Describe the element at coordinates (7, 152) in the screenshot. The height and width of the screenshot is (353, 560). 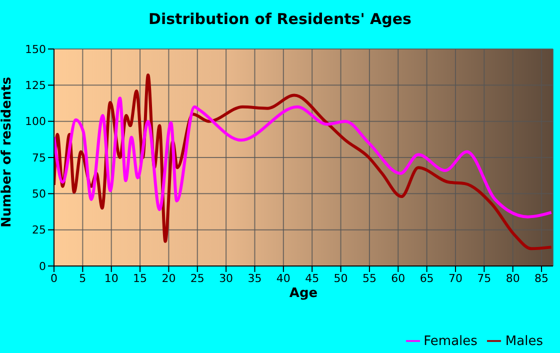
I see `y-axis-title: Number of residents` at that location.